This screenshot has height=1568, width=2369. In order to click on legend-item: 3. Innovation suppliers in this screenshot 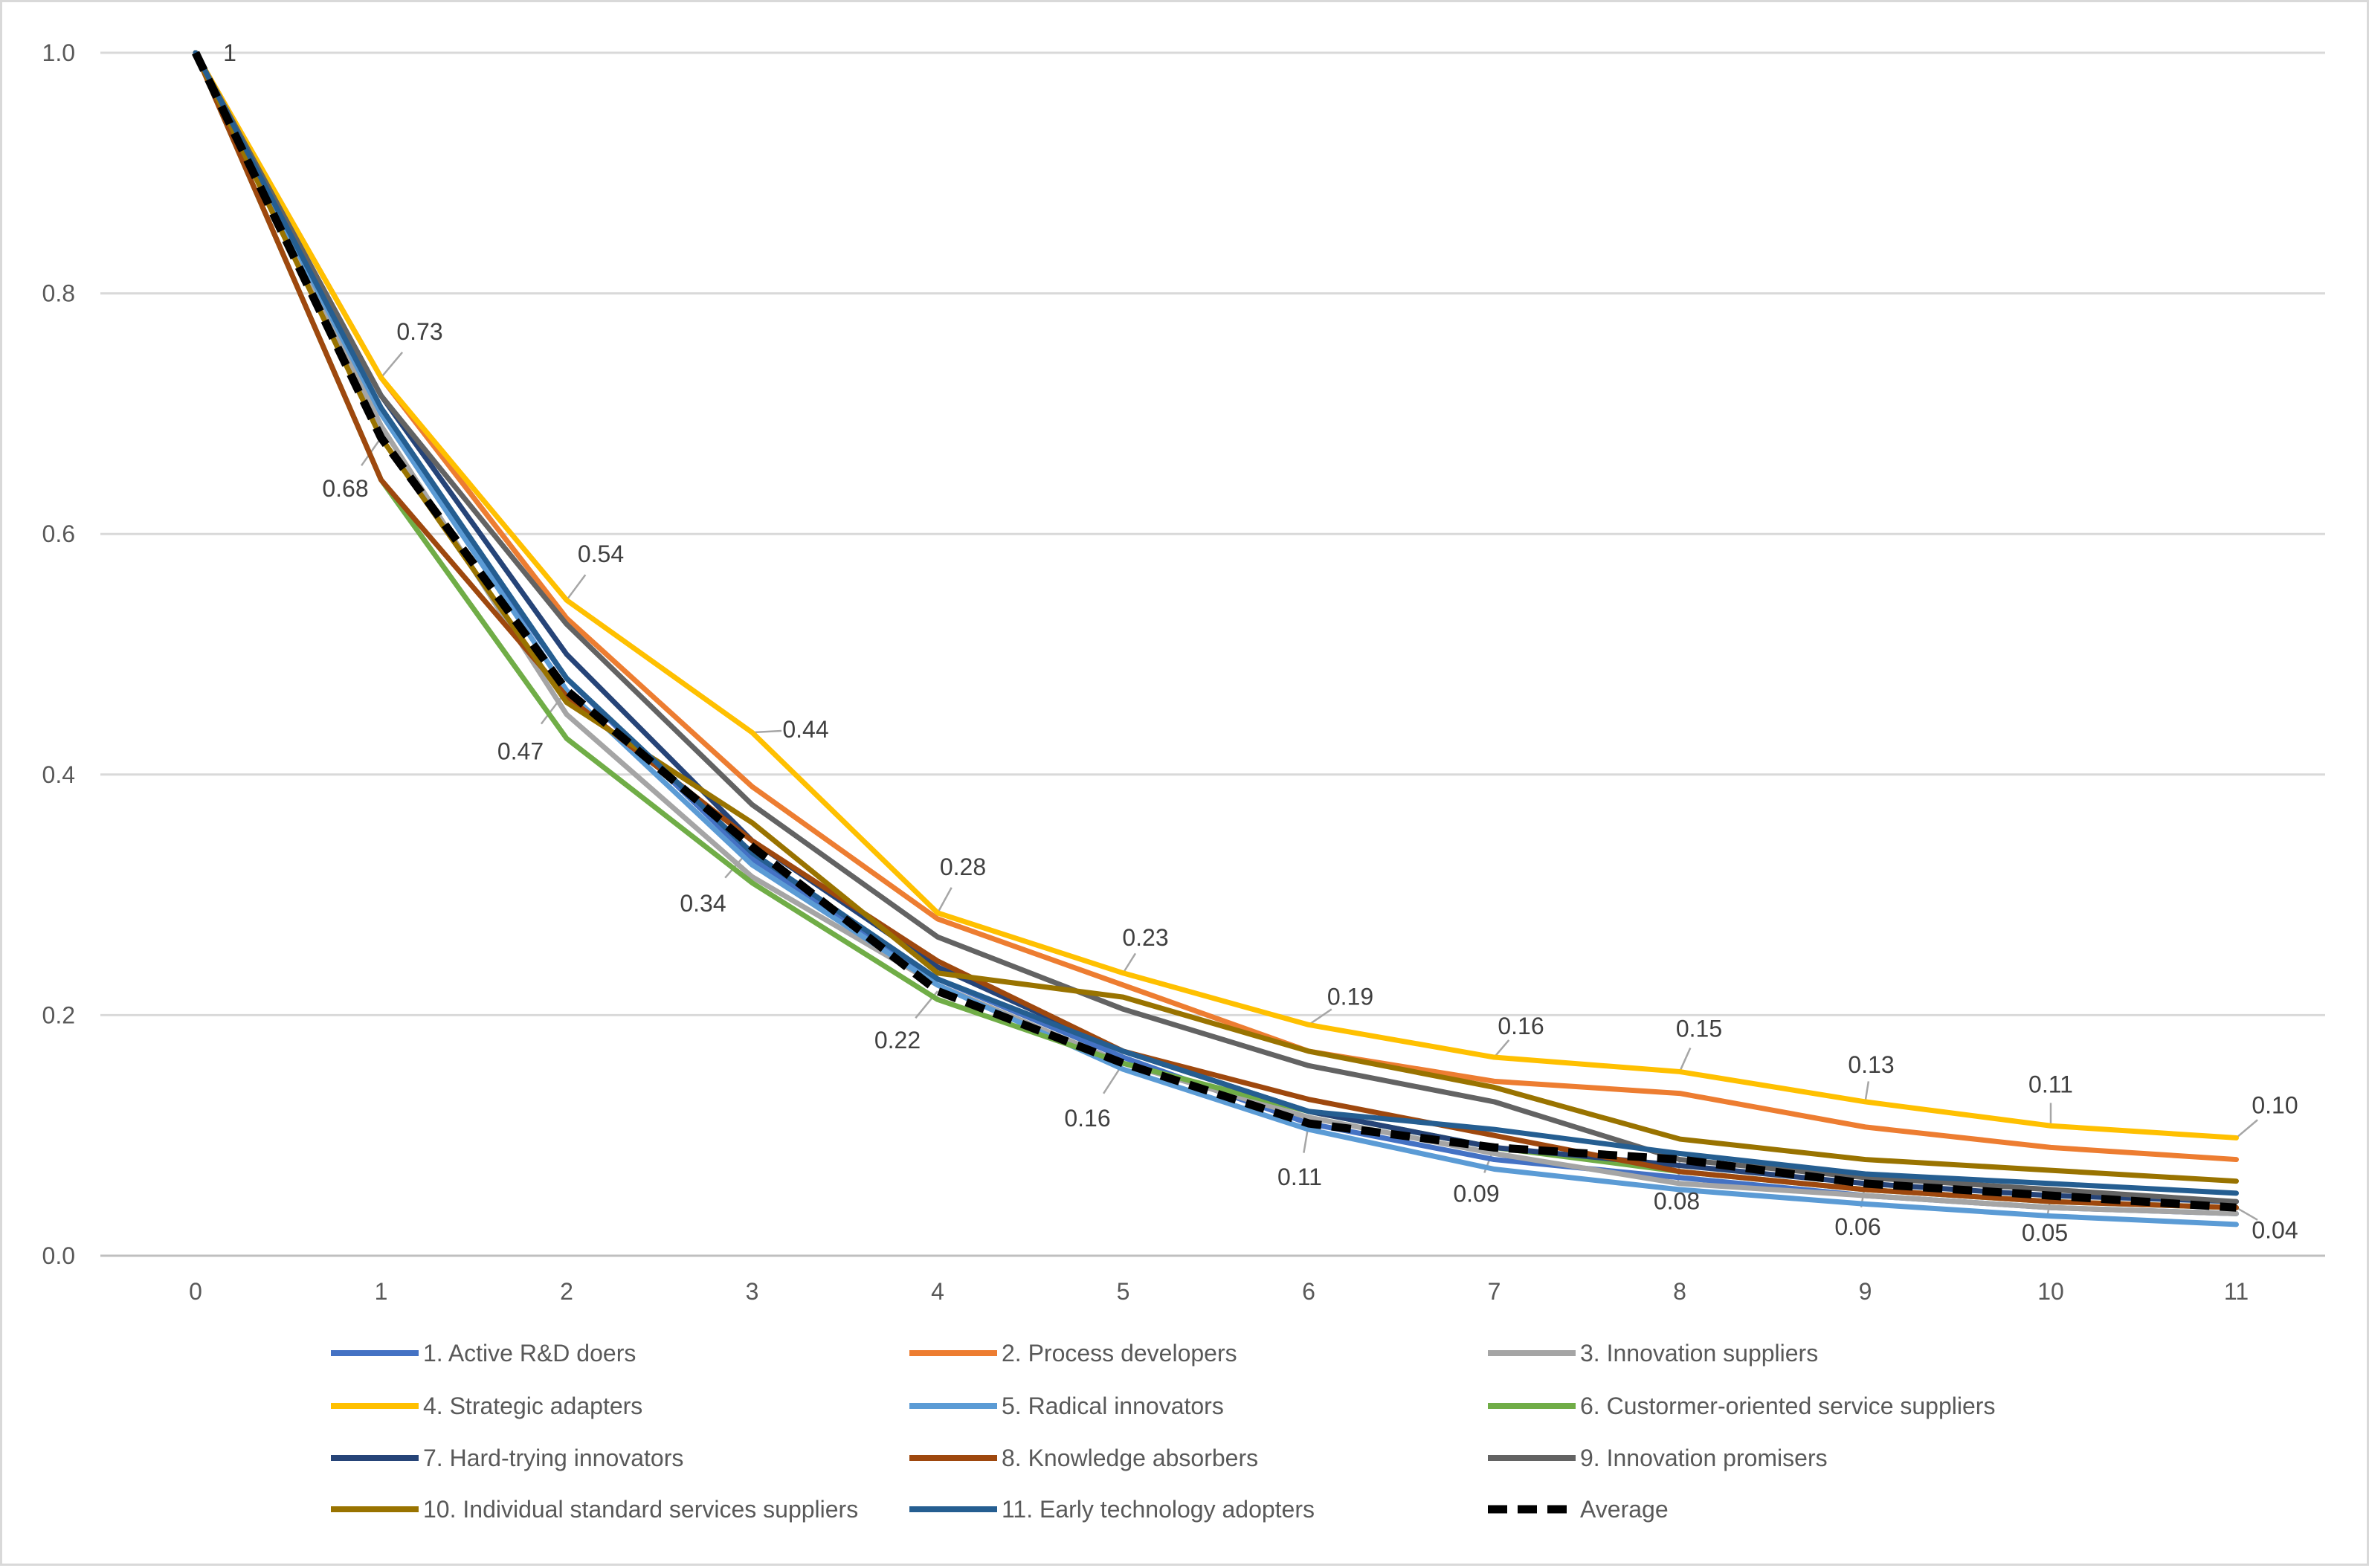, I will do `click(1653, 1353)`.